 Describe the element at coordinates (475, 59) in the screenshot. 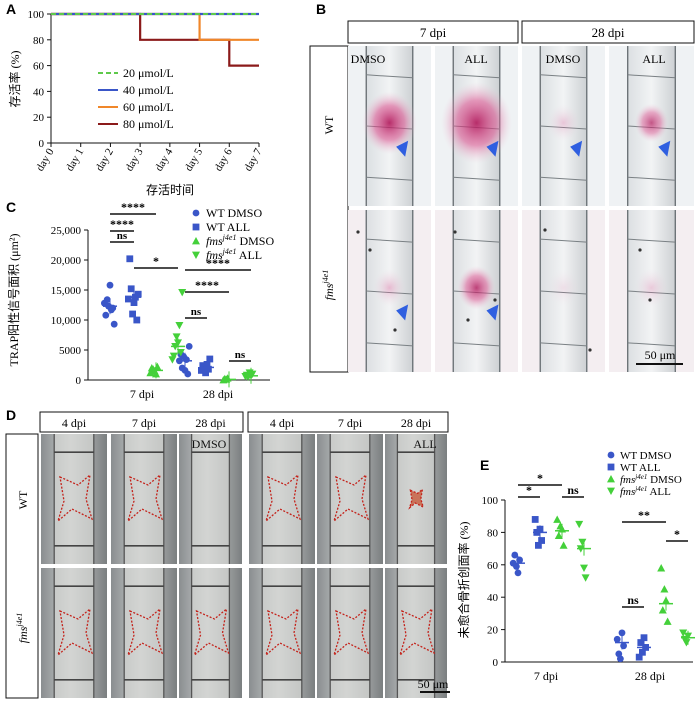

I see `b-col-all-7: ALL` at that location.